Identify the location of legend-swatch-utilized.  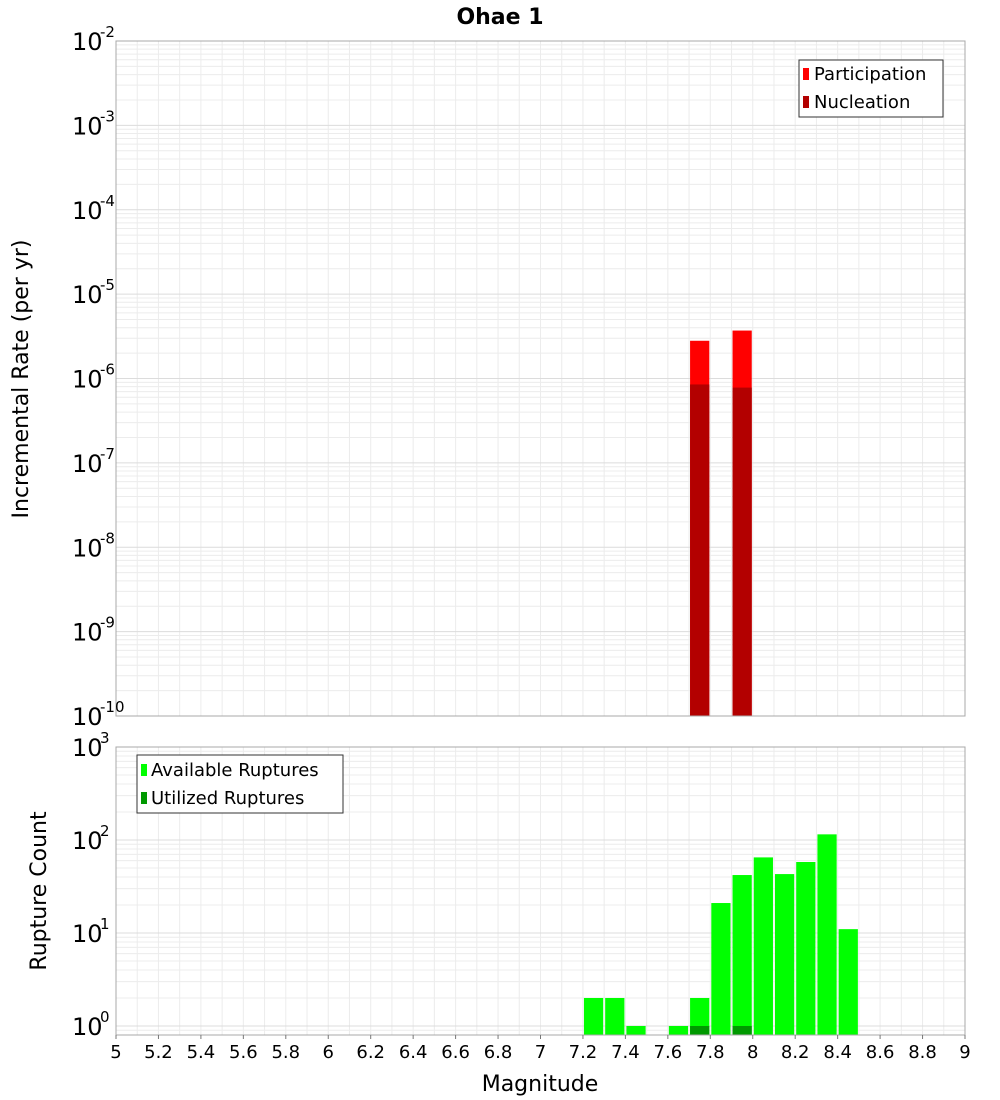
(144, 798).